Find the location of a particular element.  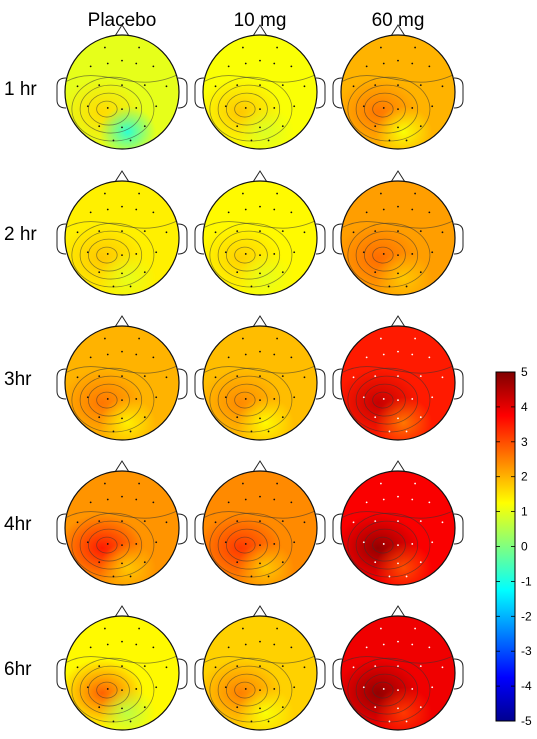

topomap-3hr-placebo is located at coordinates (122, 378).